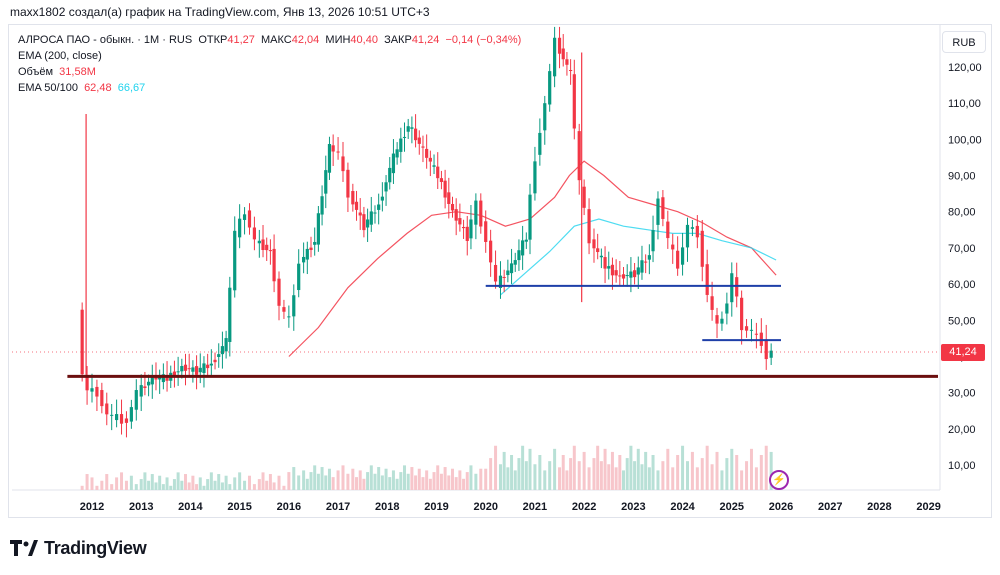  What do you see at coordinates (964, 42) in the screenshot?
I see `currency-button: RUB` at bounding box center [964, 42].